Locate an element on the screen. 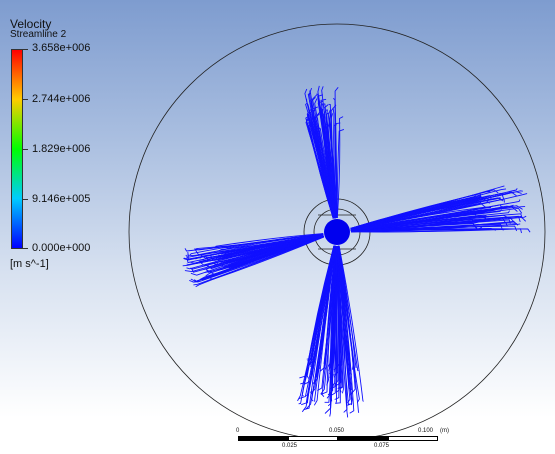 The width and height of the screenshot is (555, 454). legend-tick-2: 2.744e+006 is located at coordinates (61, 99).